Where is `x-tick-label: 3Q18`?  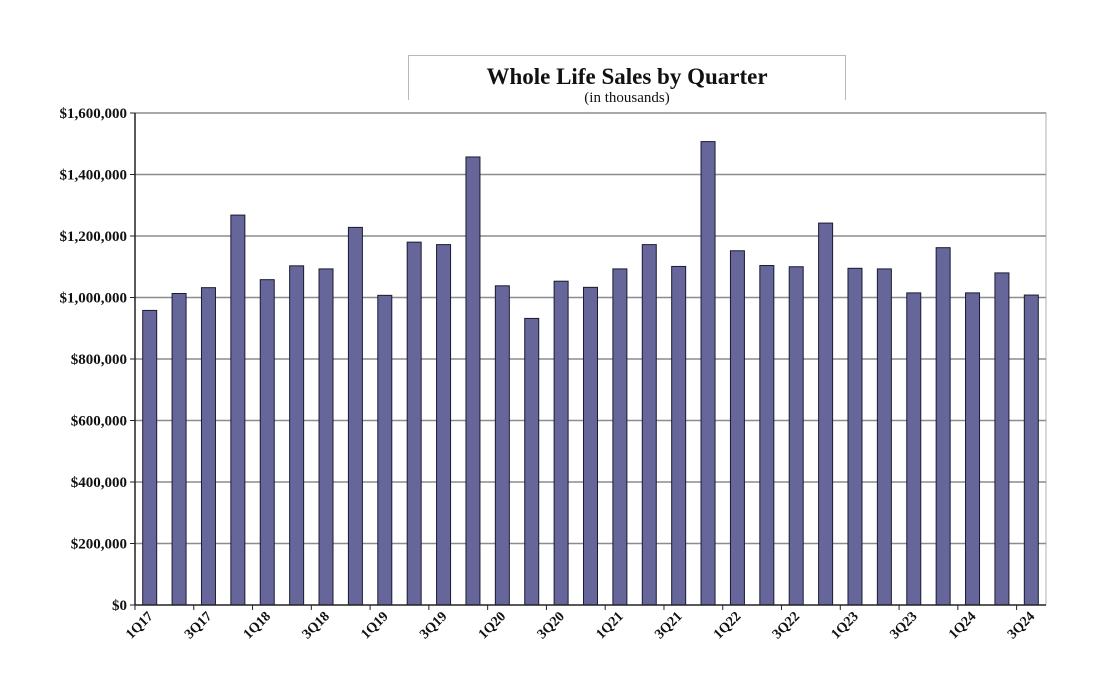 x-tick-label: 3Q18 is located at coordinates (316, 625).